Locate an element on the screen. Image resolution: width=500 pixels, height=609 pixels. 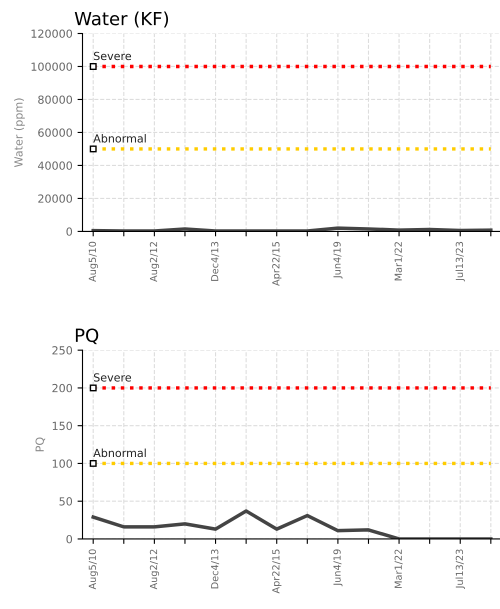
y-tick-label: 200 is located at coordinates (62, 388).